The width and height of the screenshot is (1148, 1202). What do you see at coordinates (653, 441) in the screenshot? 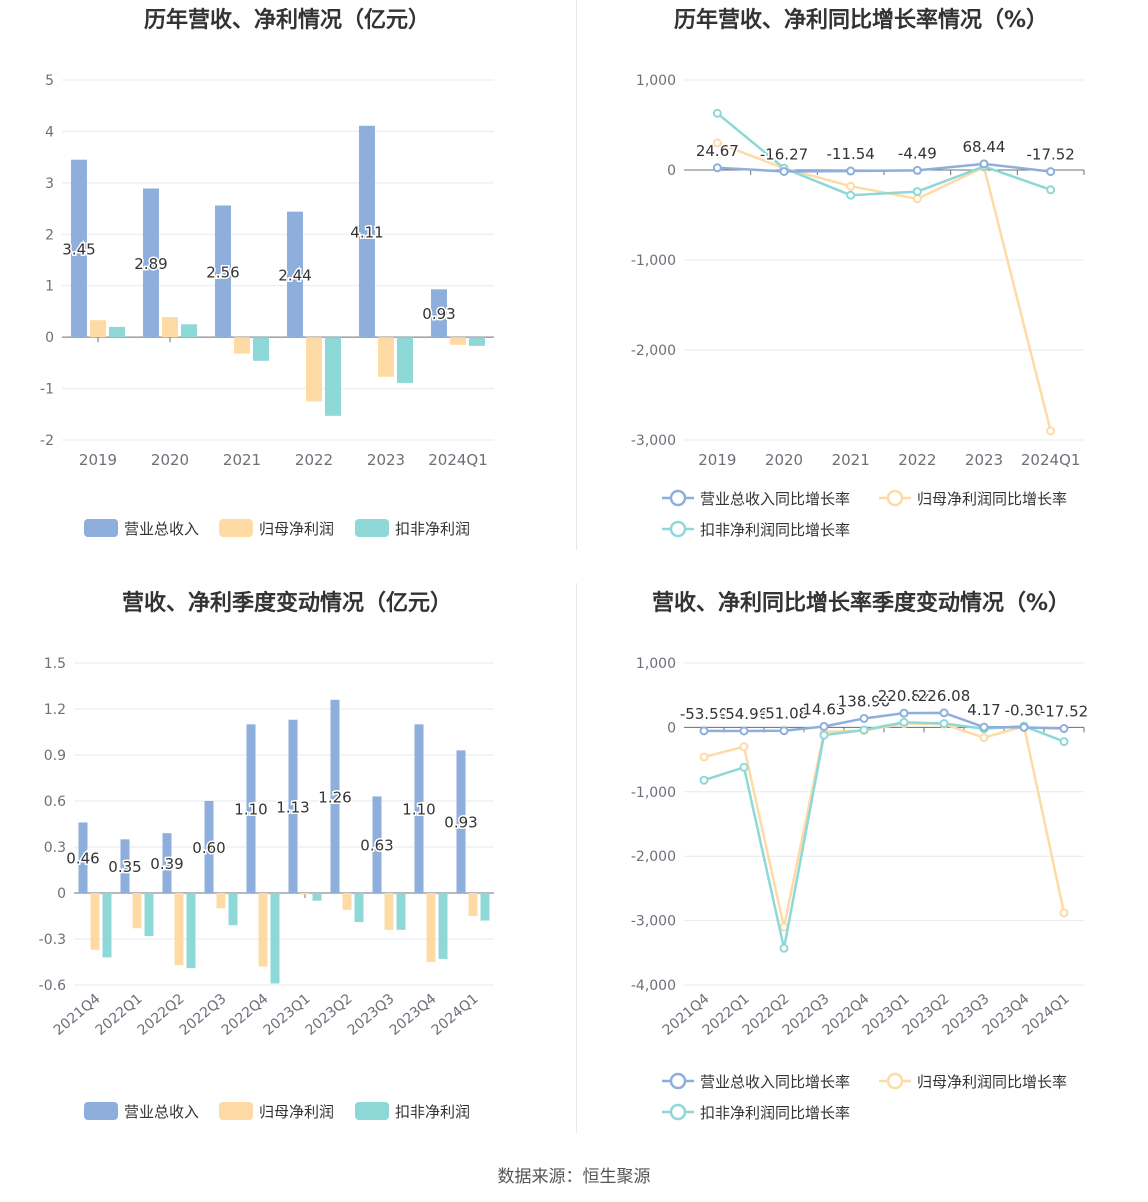
I see `y-tick-label: -3,000` at bounding box center [653, 441].